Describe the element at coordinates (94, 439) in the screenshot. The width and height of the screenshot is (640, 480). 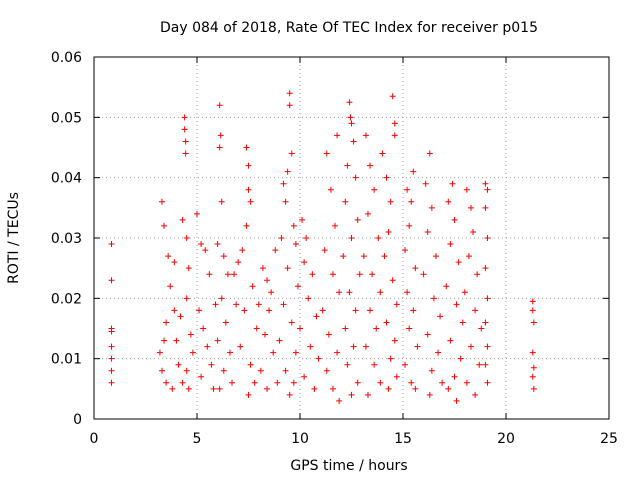
I see `x-tick-label: 0` at that location.